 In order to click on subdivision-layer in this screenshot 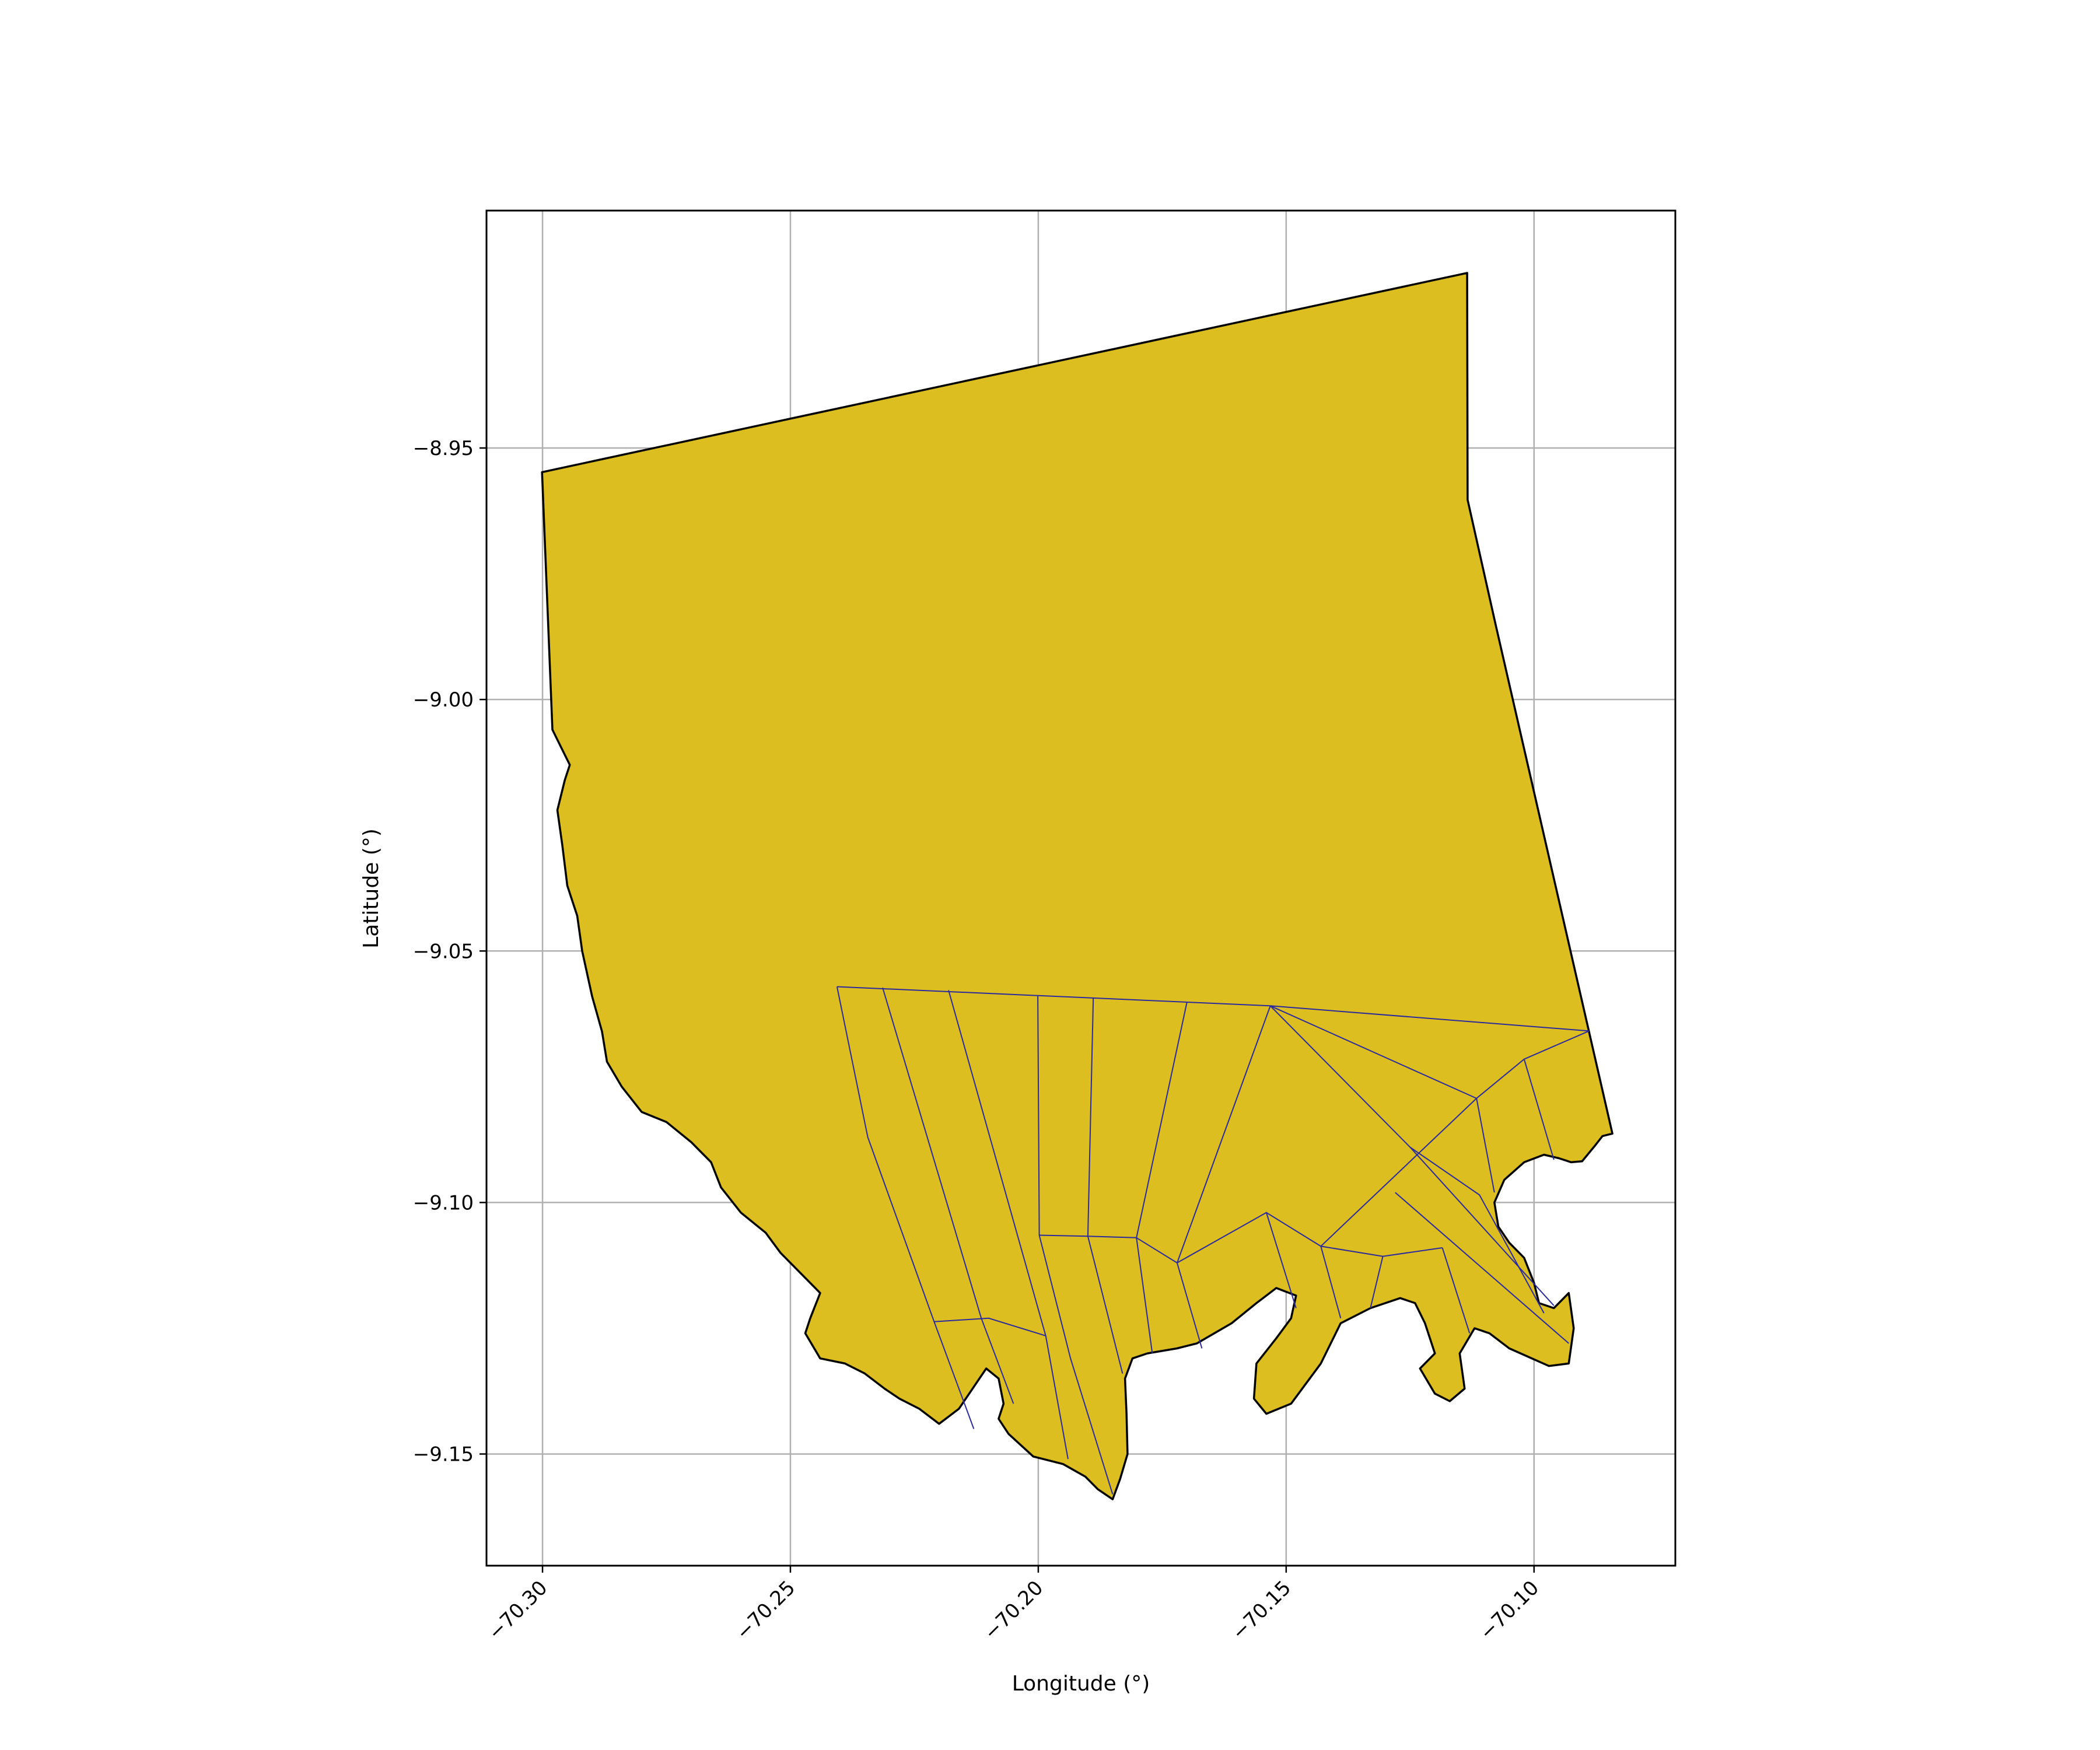, I will do `click(1213, 1240)`.